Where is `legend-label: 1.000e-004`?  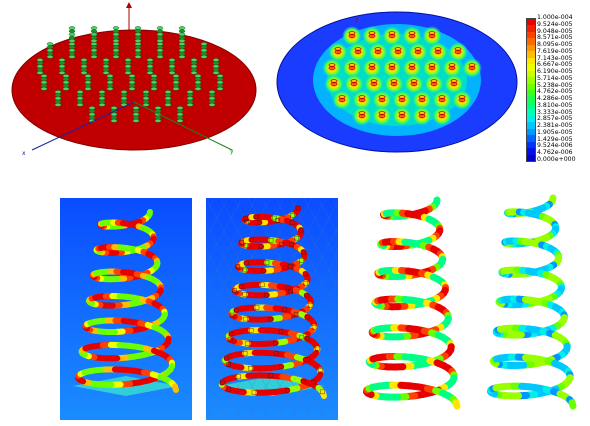
legend-label: 1.000e-004 is located at coordinates (555, 17).